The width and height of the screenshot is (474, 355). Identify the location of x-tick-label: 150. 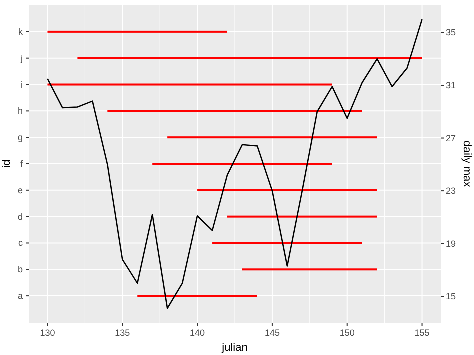
(347, 333).